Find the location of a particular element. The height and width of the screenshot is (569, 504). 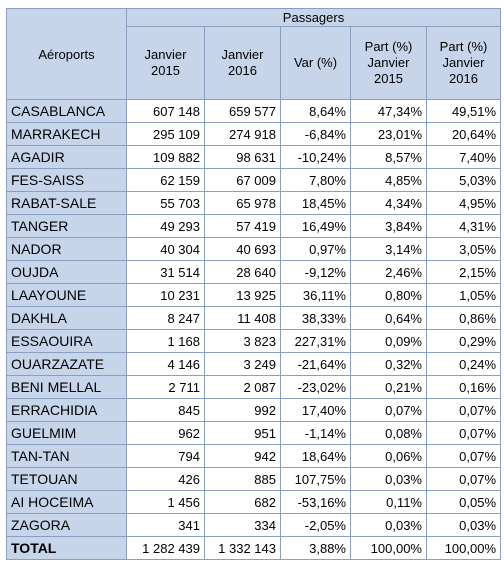

jan2016-value: 11 408 is located at coordinates (242, 318).